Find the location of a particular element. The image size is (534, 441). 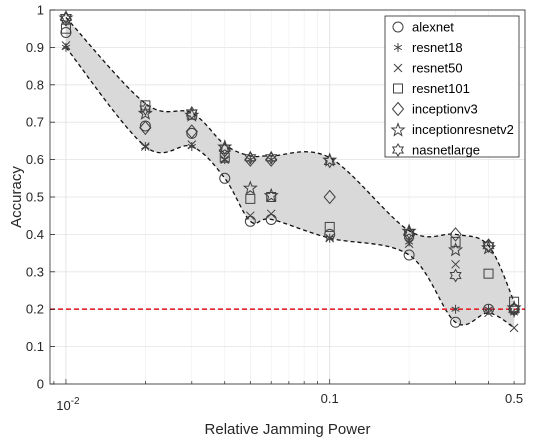

legend-item: inceptionv3 is located at coordinates (434, 109).